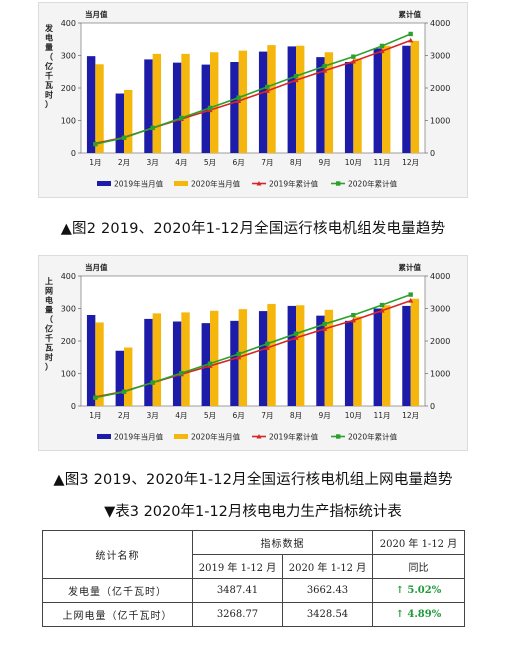 The image size is (506, 650). Describe the element at coordinates (253, 88) in the screenshot. I see `plot-area` at that location.